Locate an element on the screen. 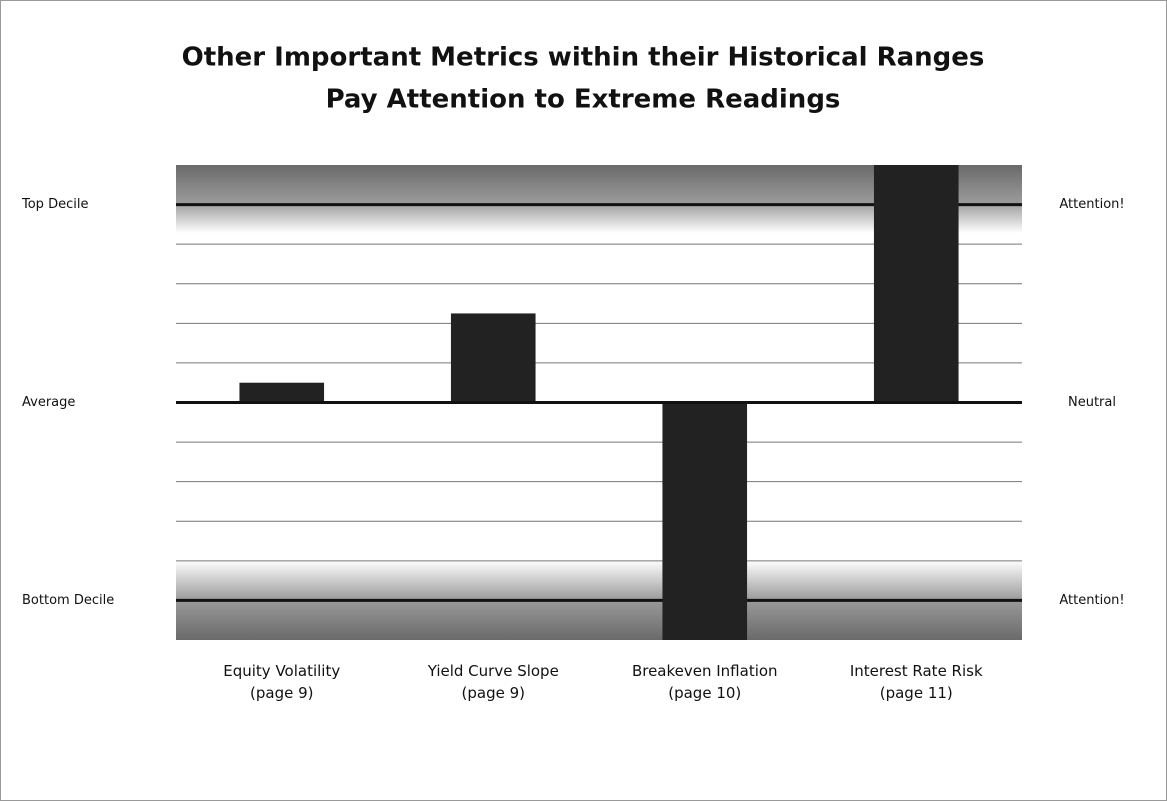 This screenshot has width=1167, height=801. x-tick-label: Yield Curve Slope (page 9) is located at coordinates (493, 682).